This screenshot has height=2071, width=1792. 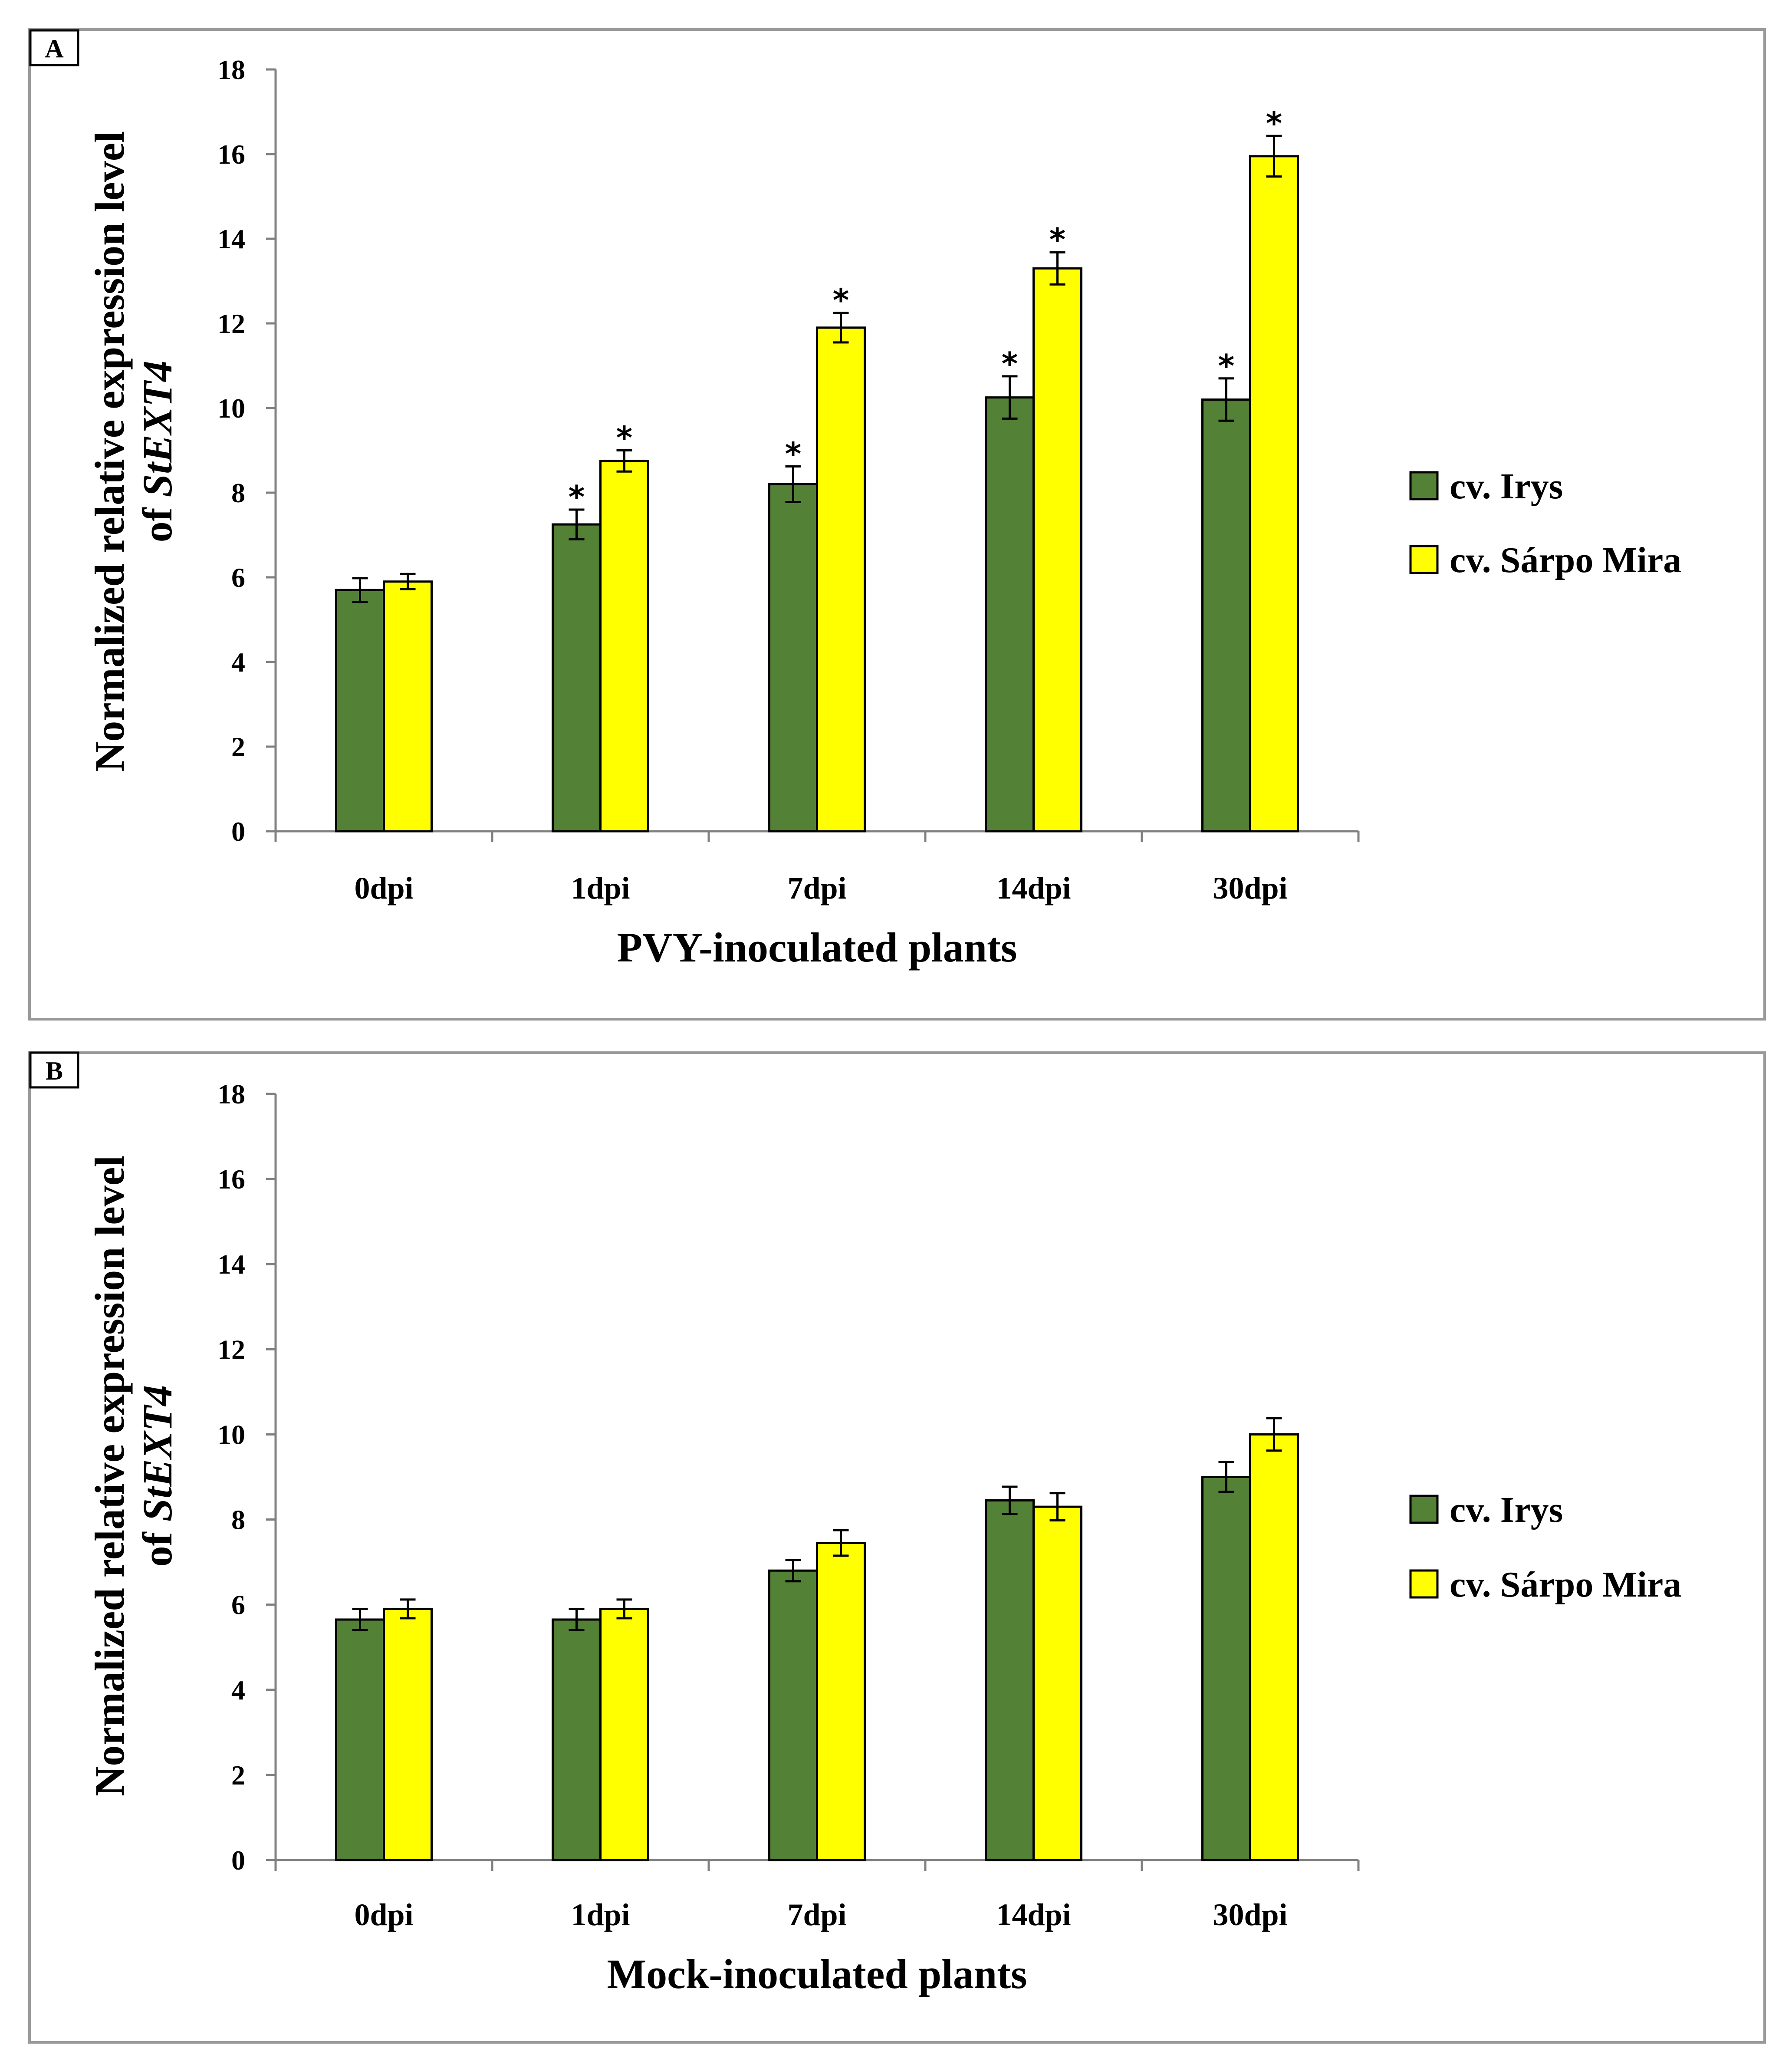 I want to click on panel-label: A, so click(x=54, y=48).